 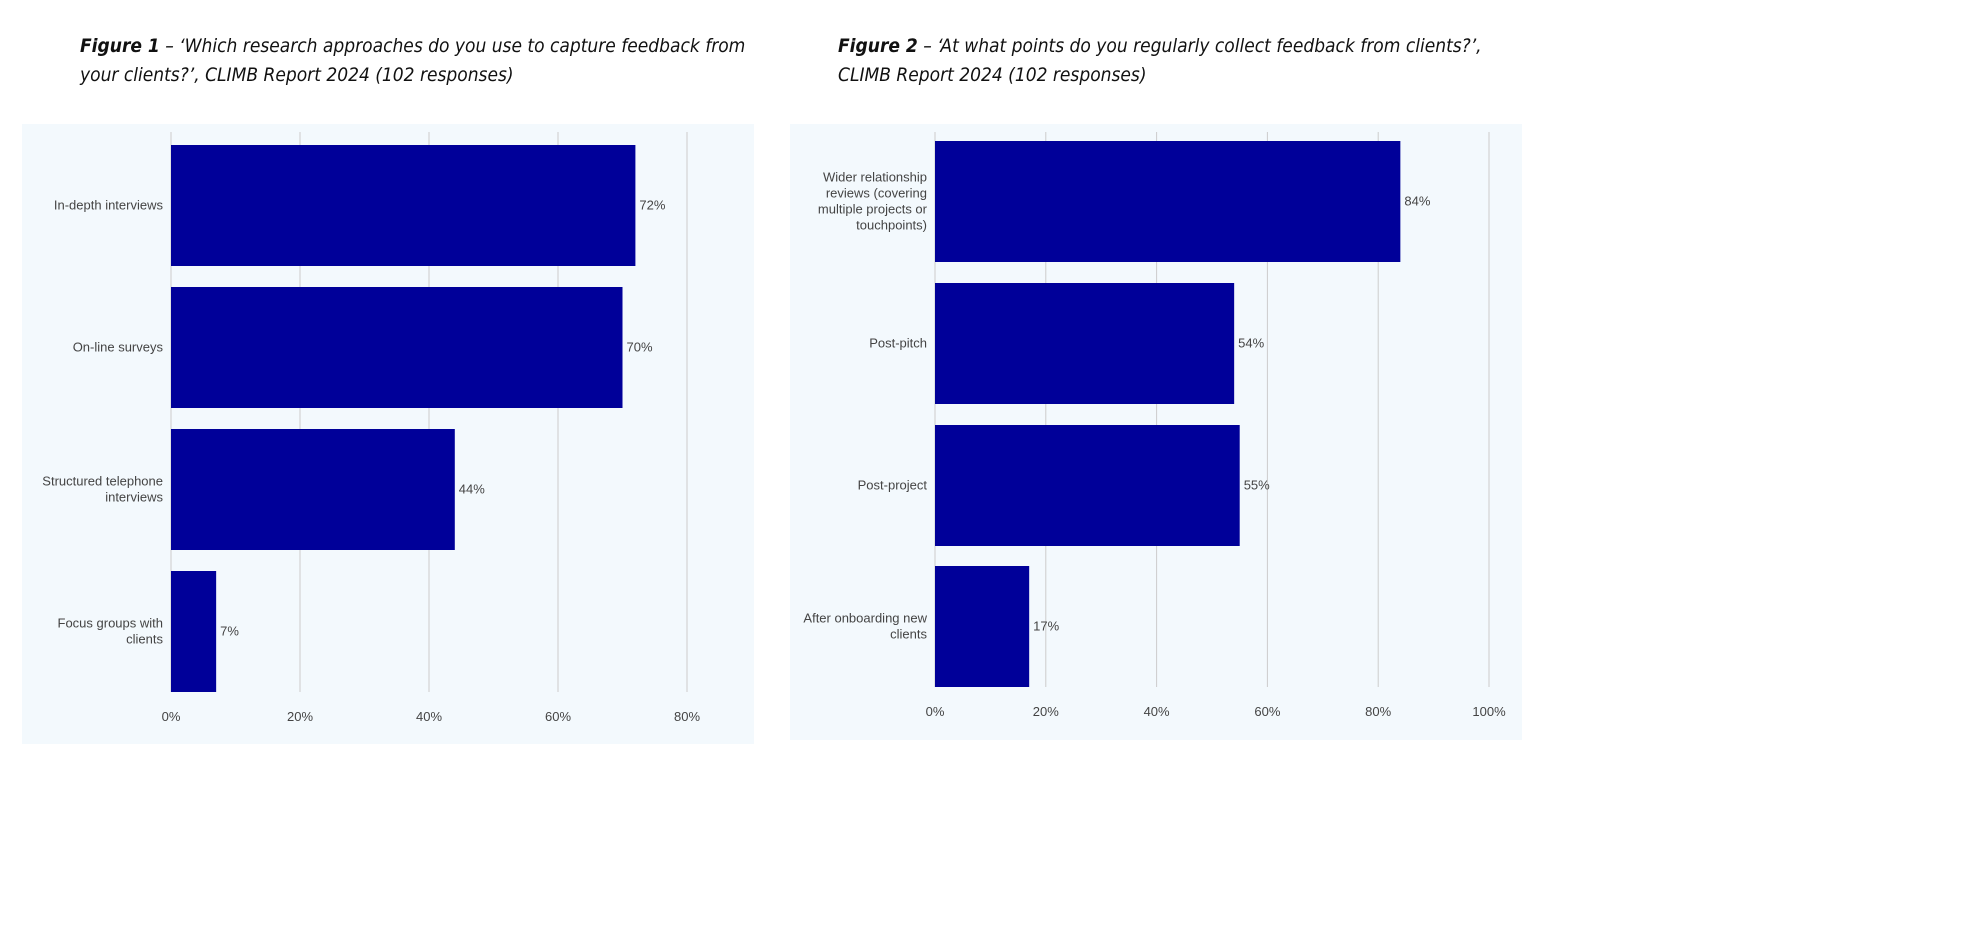 What do you see at coordinates (878, 46) in the screenshot?
I see `figure-2-label: Figure 2` at bounding box center [878, 46].